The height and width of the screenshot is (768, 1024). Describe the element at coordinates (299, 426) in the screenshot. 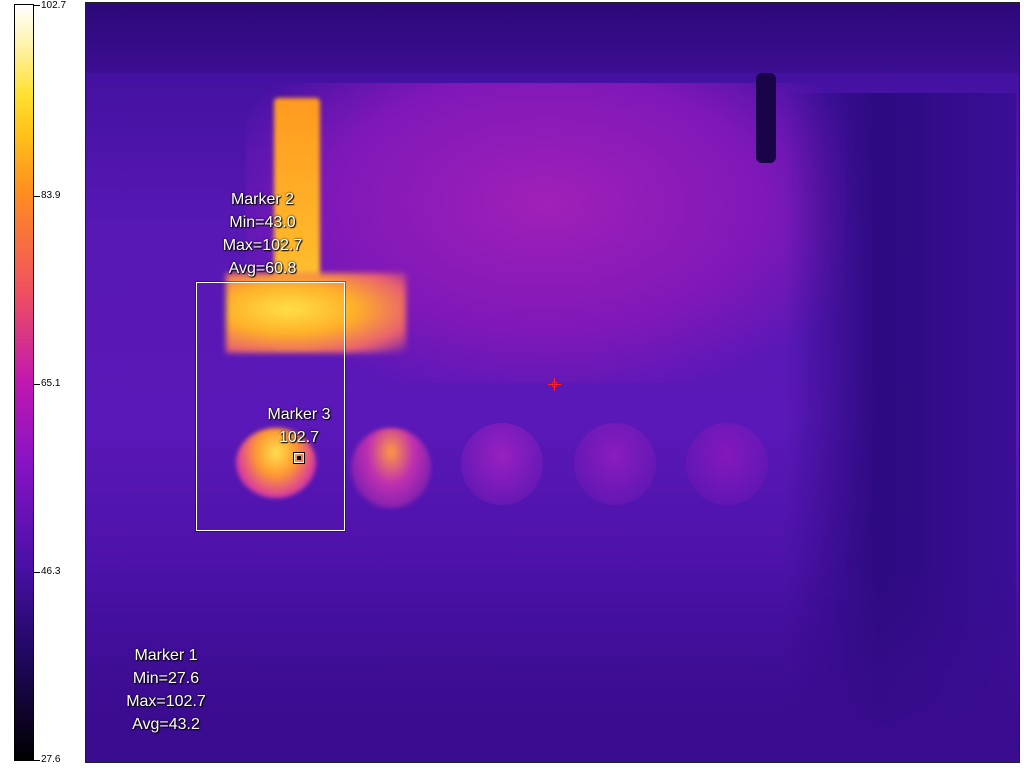

I see `marker-3-label: Marker 3 102.7` at that location.